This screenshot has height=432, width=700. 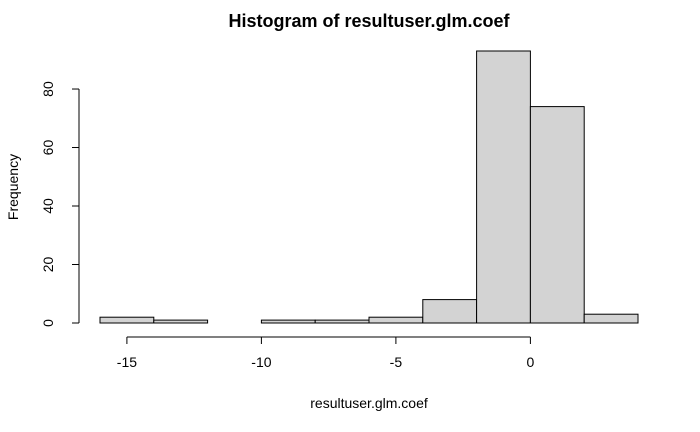 I want to click on y-tick-label-4: 80, so click(x=48, y=89).